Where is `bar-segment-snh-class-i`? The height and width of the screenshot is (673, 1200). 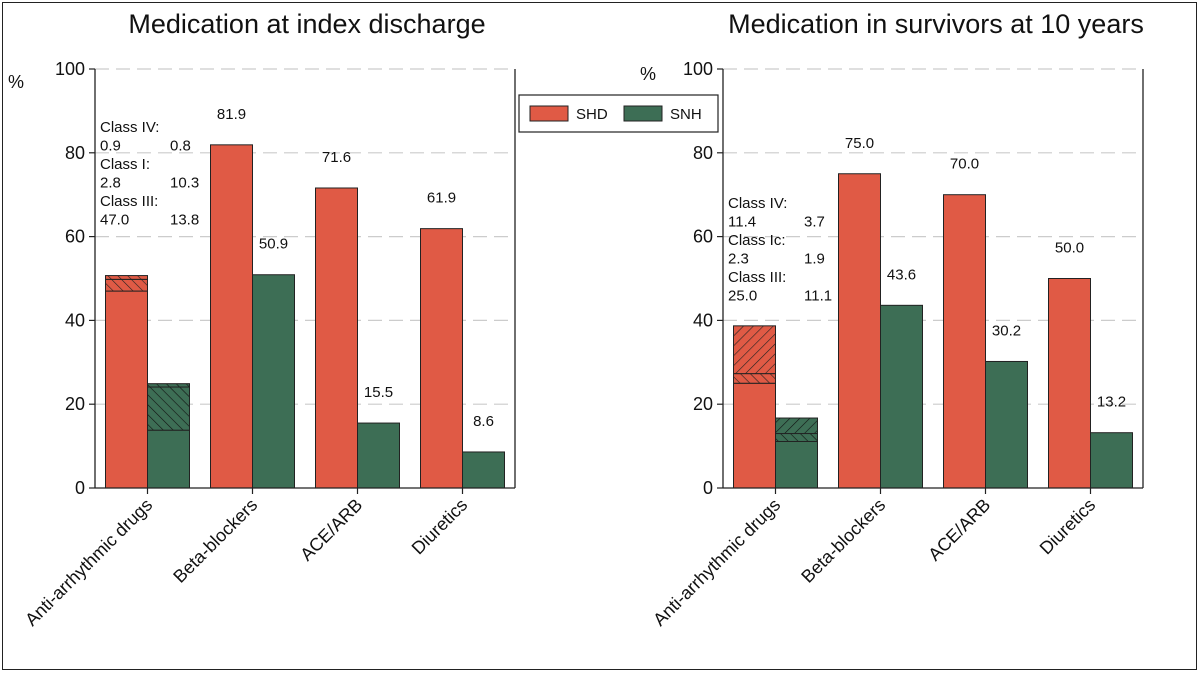 bar-segment-snh-class-i is located at coordinates (168, 408).